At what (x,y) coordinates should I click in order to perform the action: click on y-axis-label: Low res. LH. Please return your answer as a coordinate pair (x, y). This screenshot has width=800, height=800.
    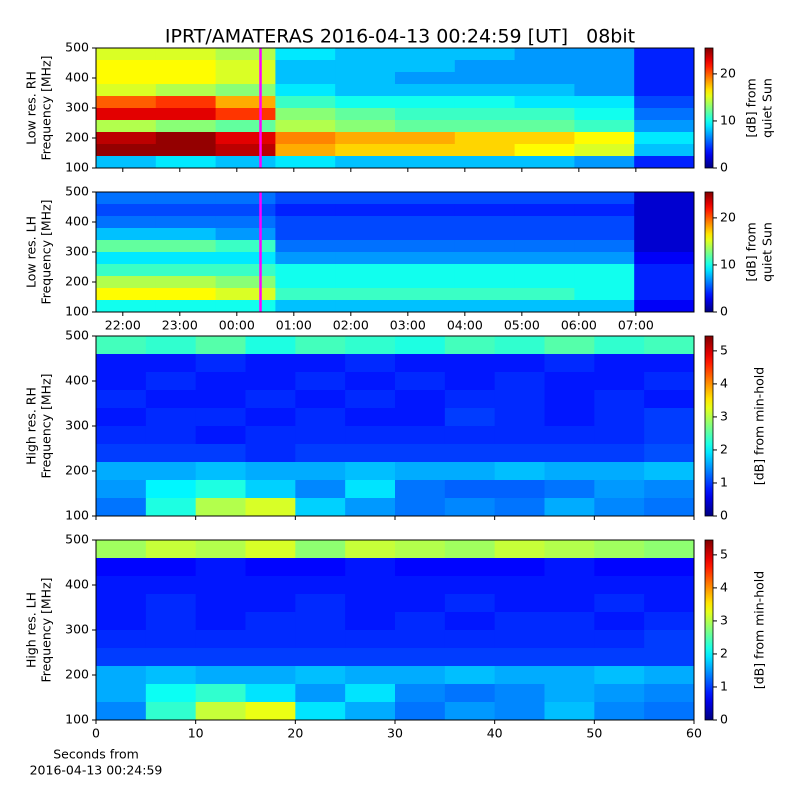
    Looking at the image, I should click on (31, 252).